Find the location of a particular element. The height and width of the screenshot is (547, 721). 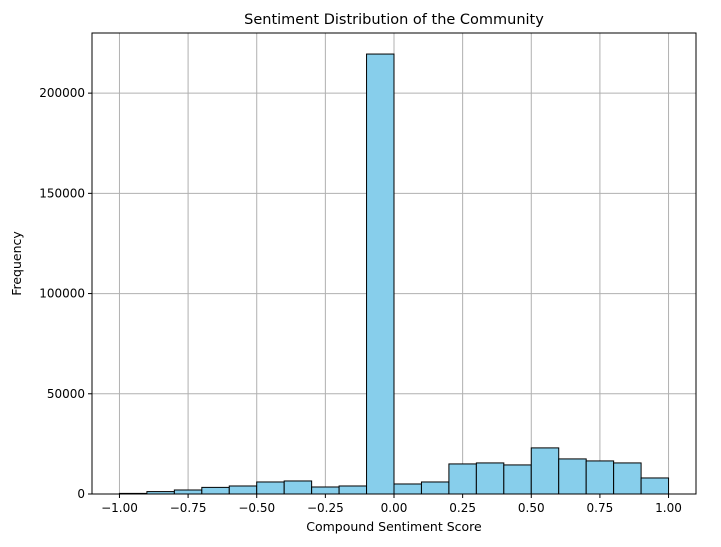

x-tick-label: −1.00 is located at coordinates (119, 508).